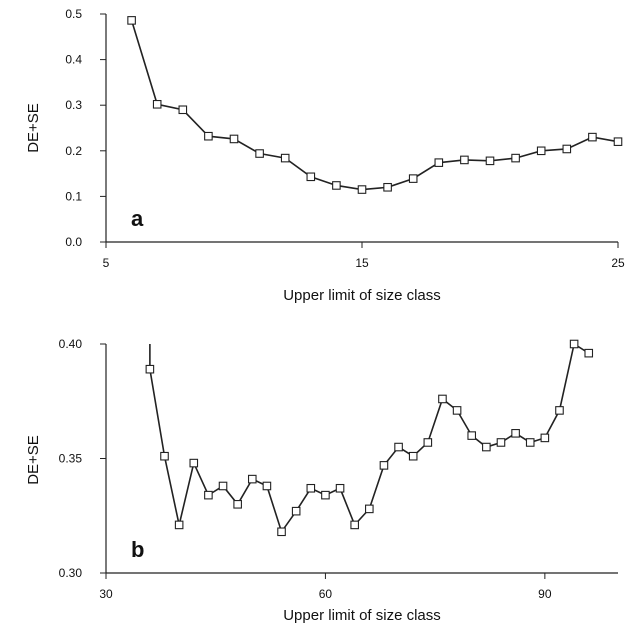 This screenshot has width=627, height=631. I want to click on panel-b-x-tick-label: 30, so click(106, 594).